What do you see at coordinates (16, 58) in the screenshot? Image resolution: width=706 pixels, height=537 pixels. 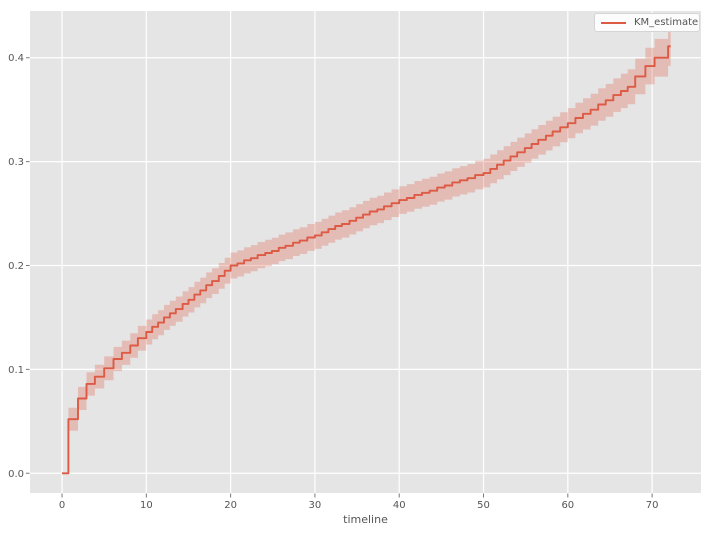 I see `y-tick-label-0.4: 0.4` at bounding box center [16, 58].